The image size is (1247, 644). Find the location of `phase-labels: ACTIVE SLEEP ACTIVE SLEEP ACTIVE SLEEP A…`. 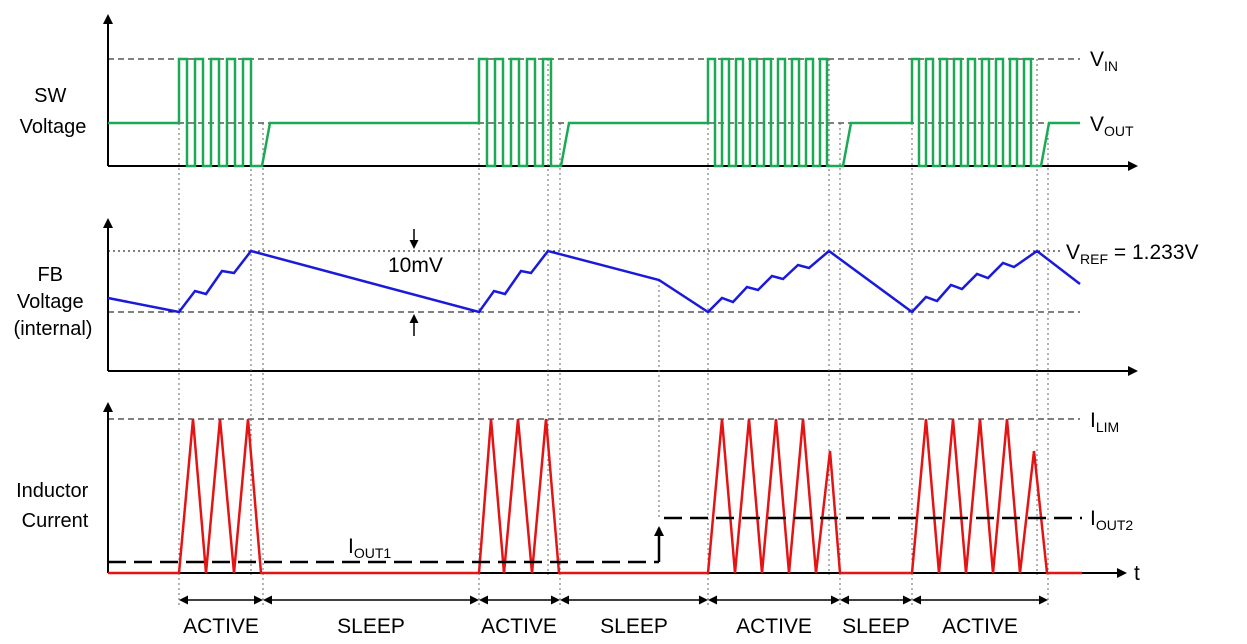

phase-labels: ACTIVE SLEEP ACTIVE SLEEP ACTIVE SLEEP A… is located at coordinates (600, 626).